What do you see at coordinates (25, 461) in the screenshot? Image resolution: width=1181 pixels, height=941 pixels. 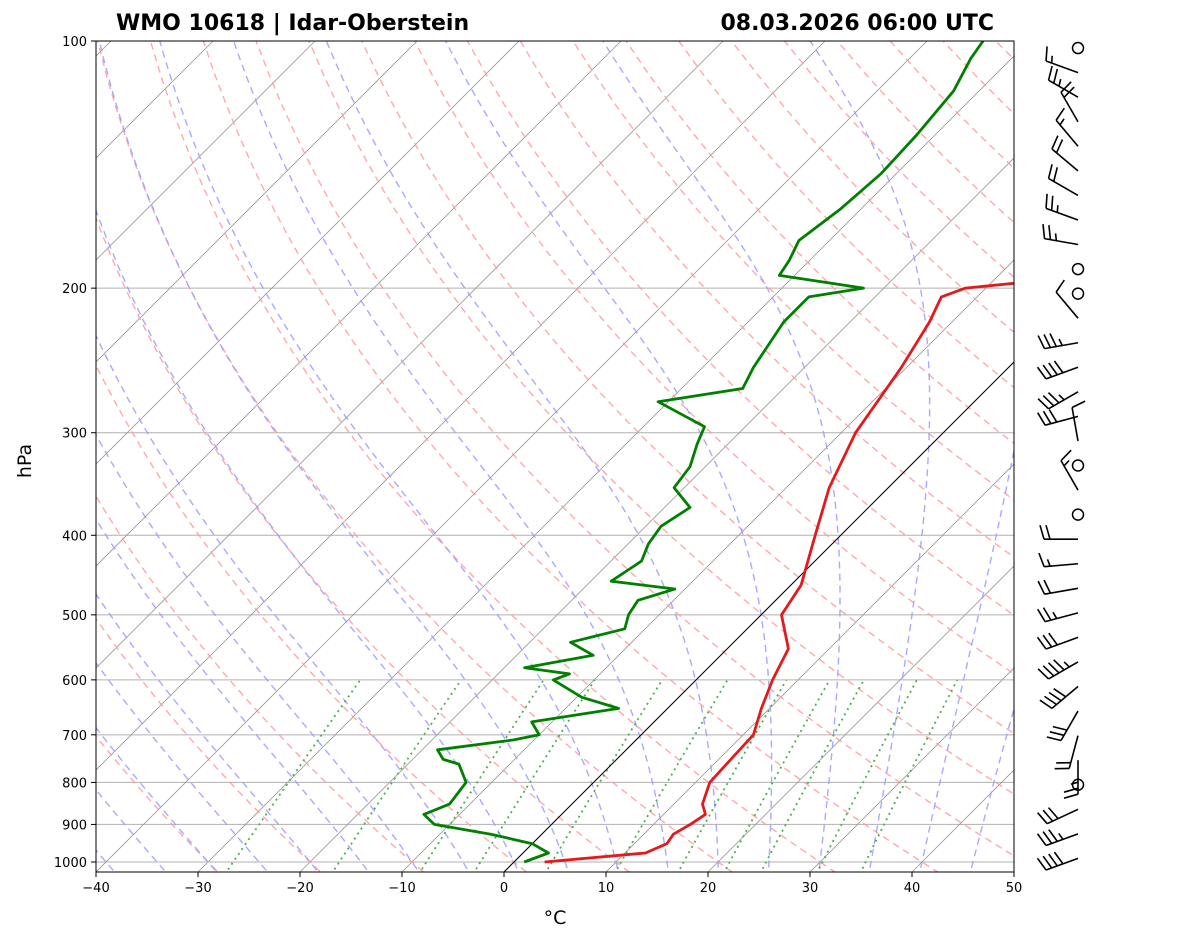 I see `y-axis-label: hPa` at bounding box center [25, 461].